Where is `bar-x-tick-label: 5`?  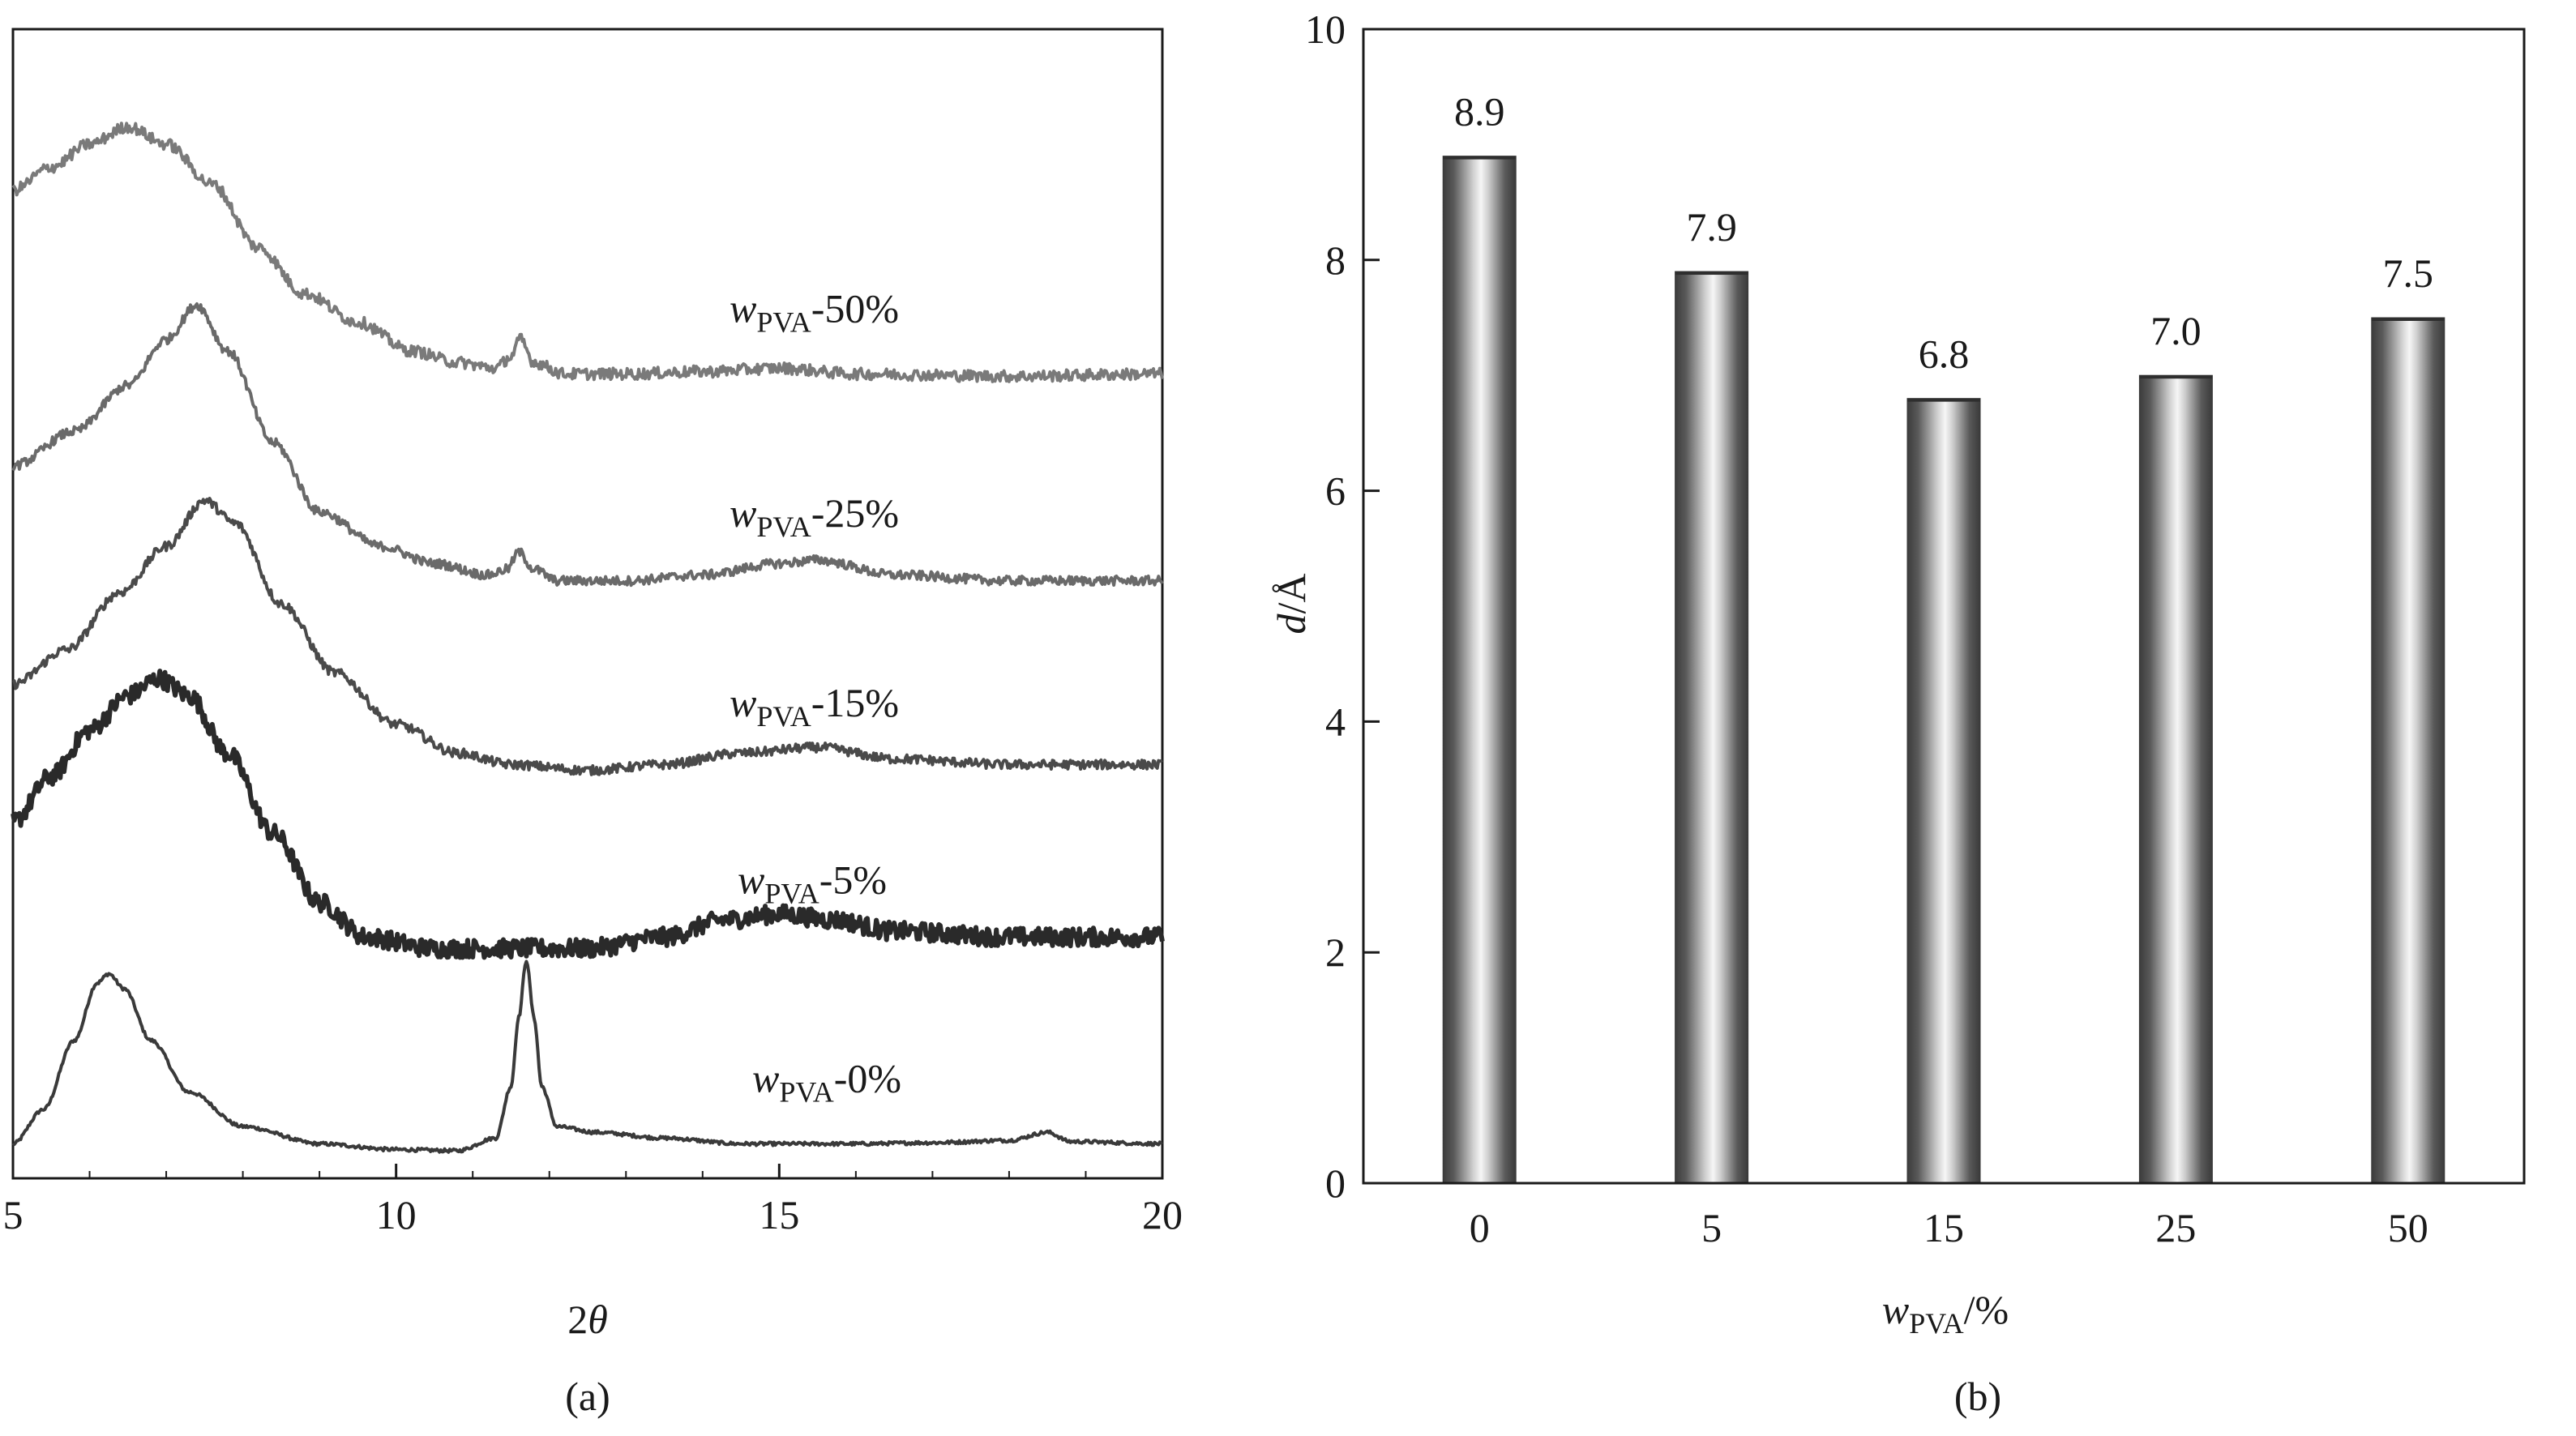 bar-x-tick-label: 5 is located at coordinates (1711, 1227).